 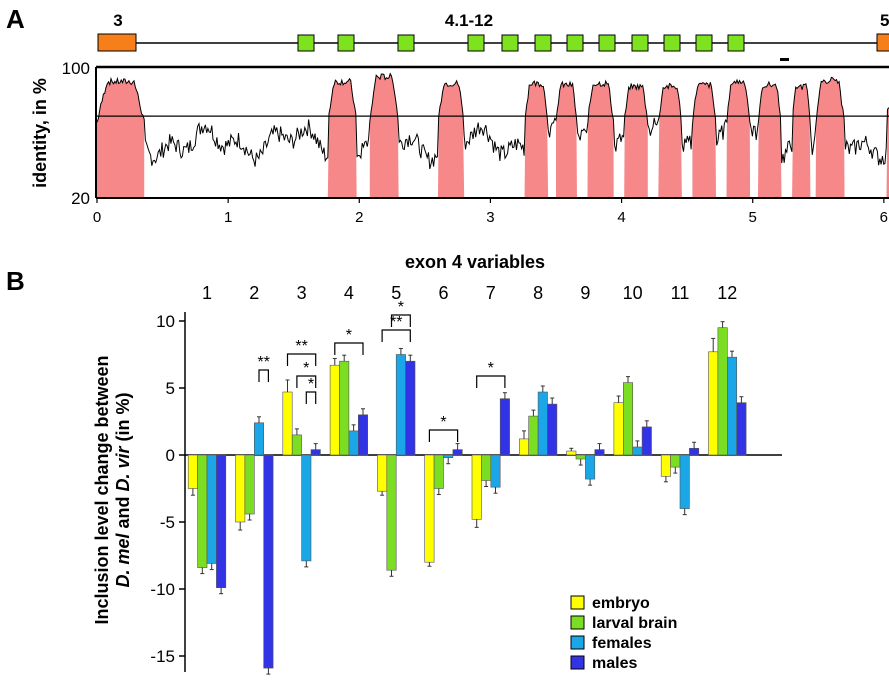 What do you see at coordinates (165, 321) in the screenshot?
I see `b-ytick-label: 10` at bounding box center [165, 321].